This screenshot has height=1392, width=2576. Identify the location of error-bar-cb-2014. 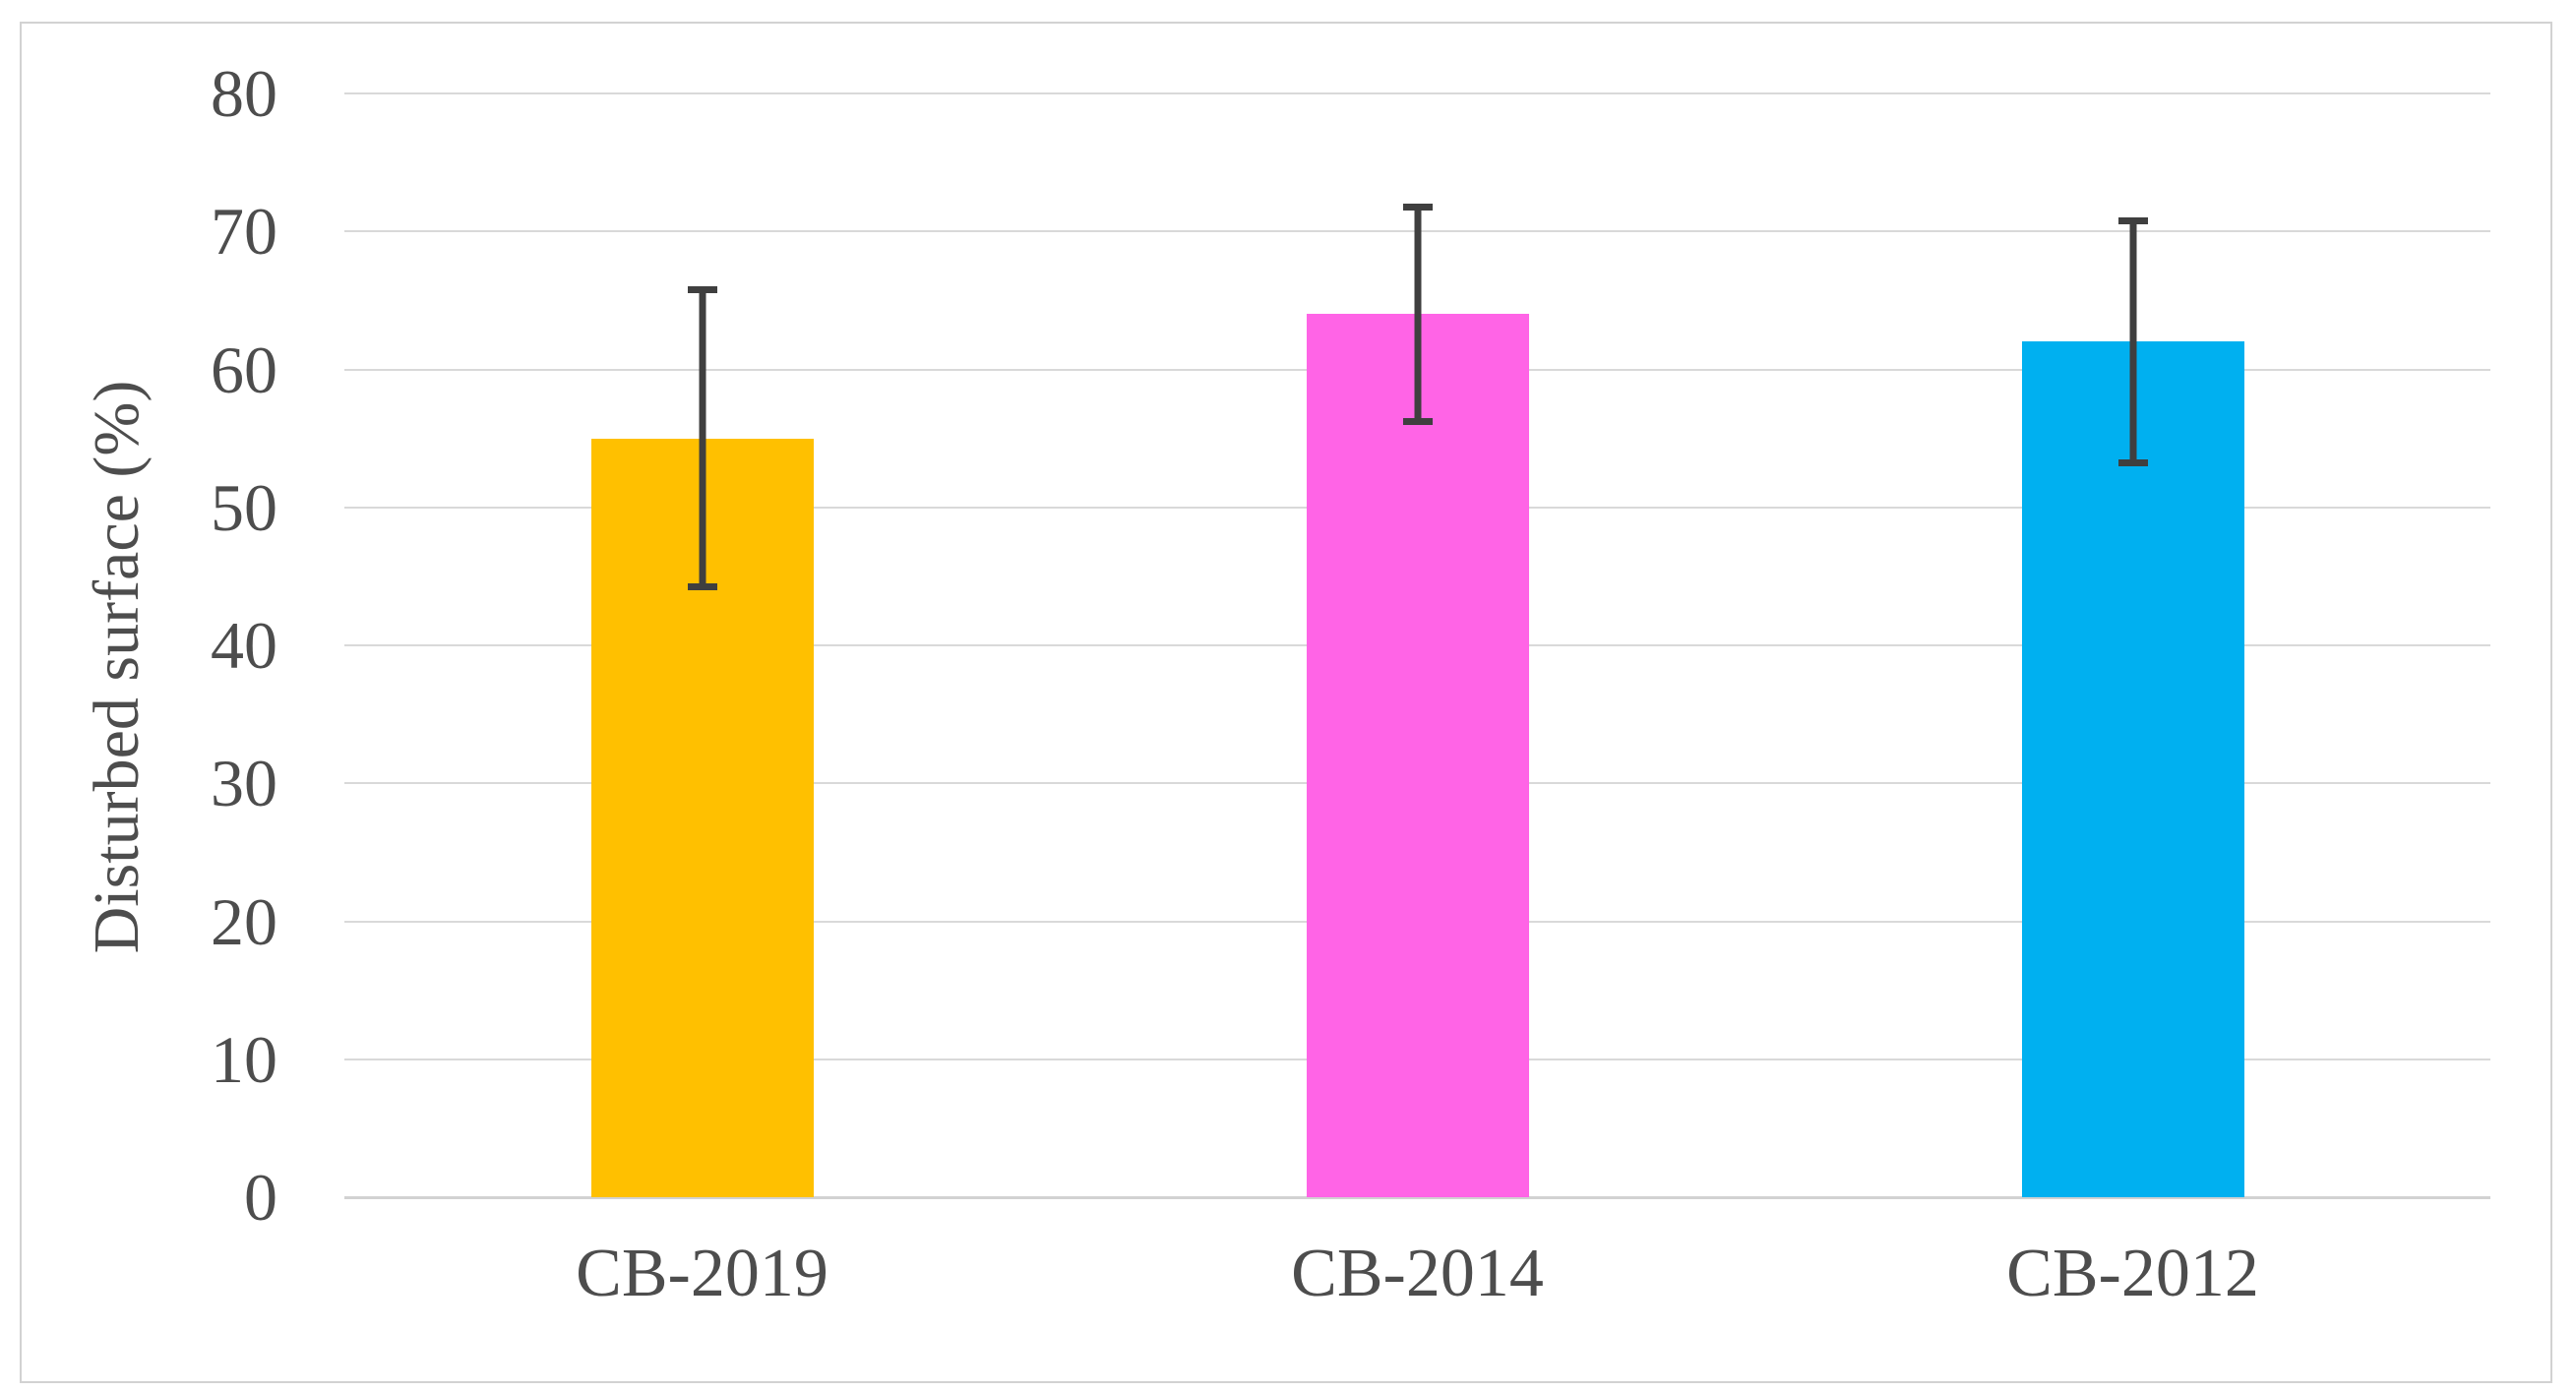
(1417, 315).